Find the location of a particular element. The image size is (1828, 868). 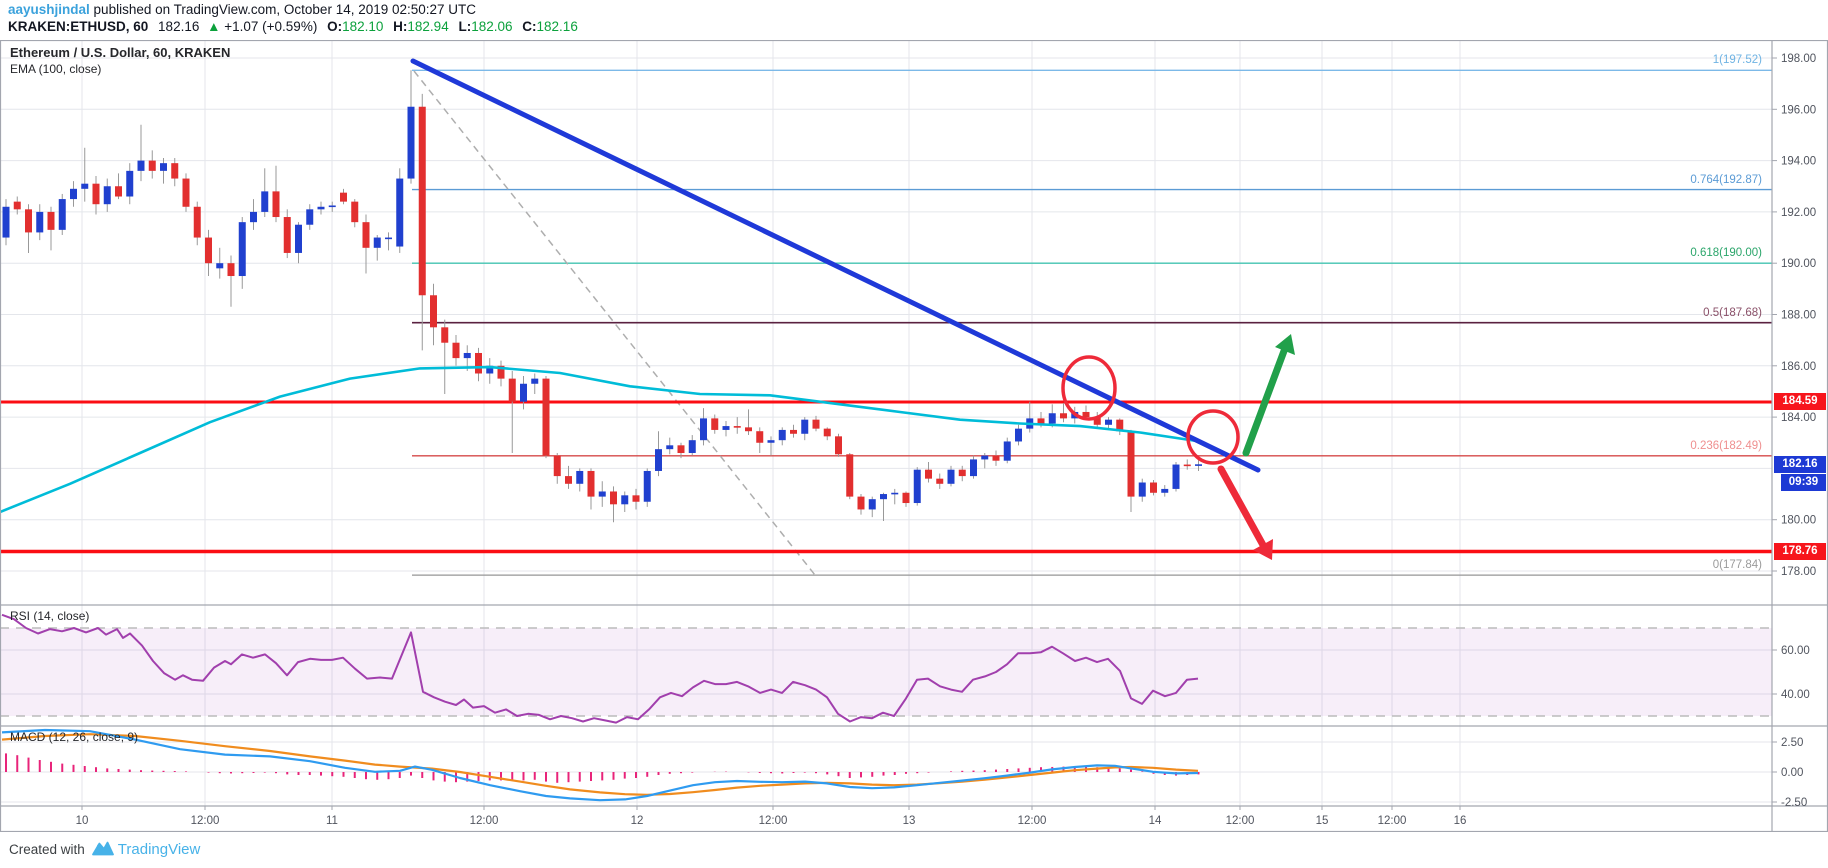

price-tick-label: 188.00 is located at coordinates (1798, 316).